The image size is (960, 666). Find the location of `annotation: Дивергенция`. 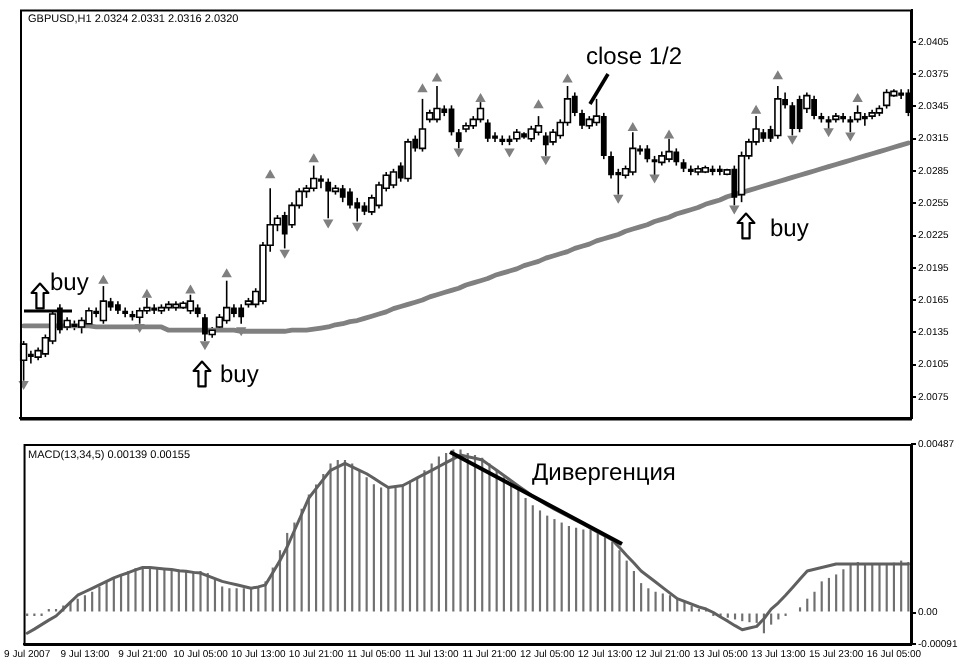

annotation: Дивергенция is located at coordinates (604, 472).